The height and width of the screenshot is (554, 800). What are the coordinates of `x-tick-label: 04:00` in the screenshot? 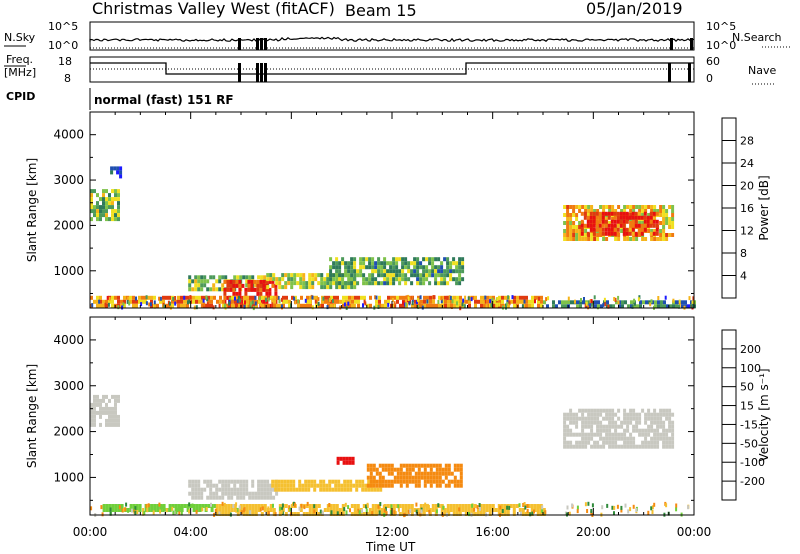 It's located at (190, 532).